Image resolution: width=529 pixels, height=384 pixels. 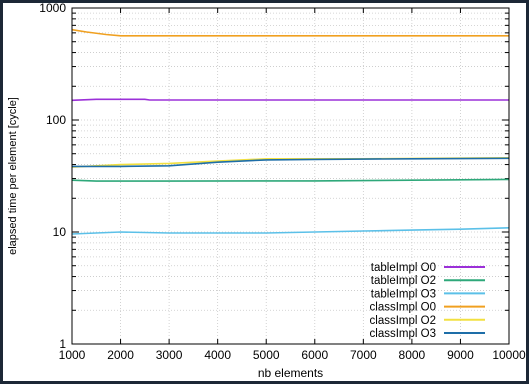 What do you see at coordinates (290, 231) in the screenshot?
I see `series-line-tableimpl-o3` at bounding box center [290, 231].